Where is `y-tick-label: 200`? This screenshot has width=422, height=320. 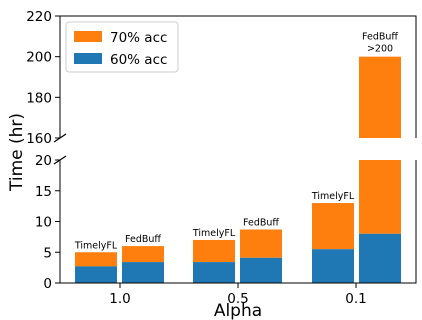
y-tick-label: 200 is located at coordinates (39, 58).